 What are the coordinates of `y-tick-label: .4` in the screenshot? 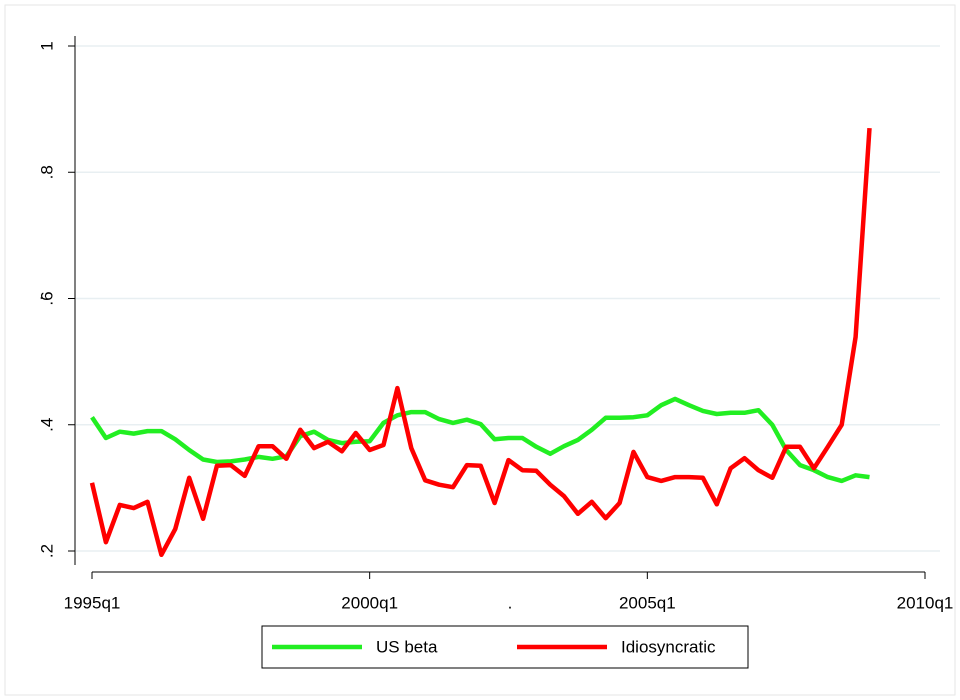 It's located at (46, 425).